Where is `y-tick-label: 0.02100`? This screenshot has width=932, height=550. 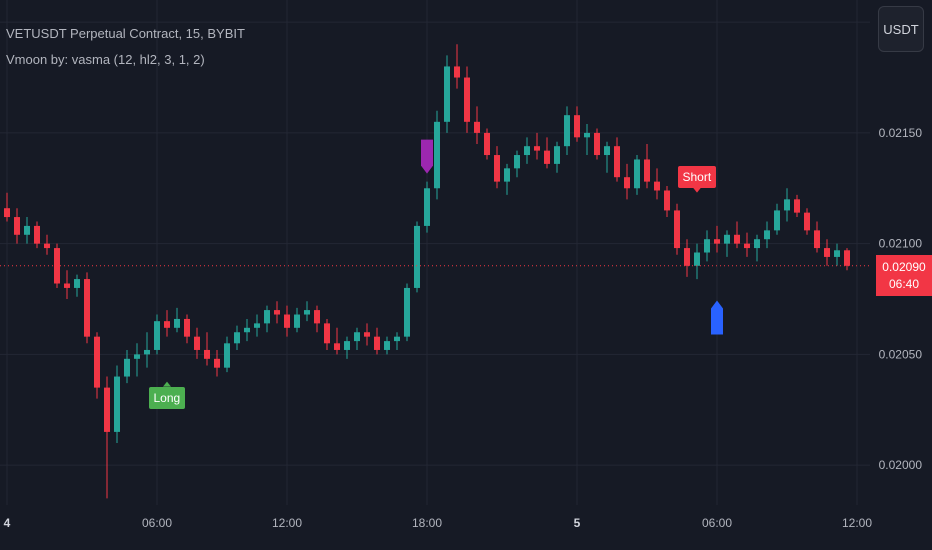
y-tick-label: 0.02100 is located at coordinates (901, 244).